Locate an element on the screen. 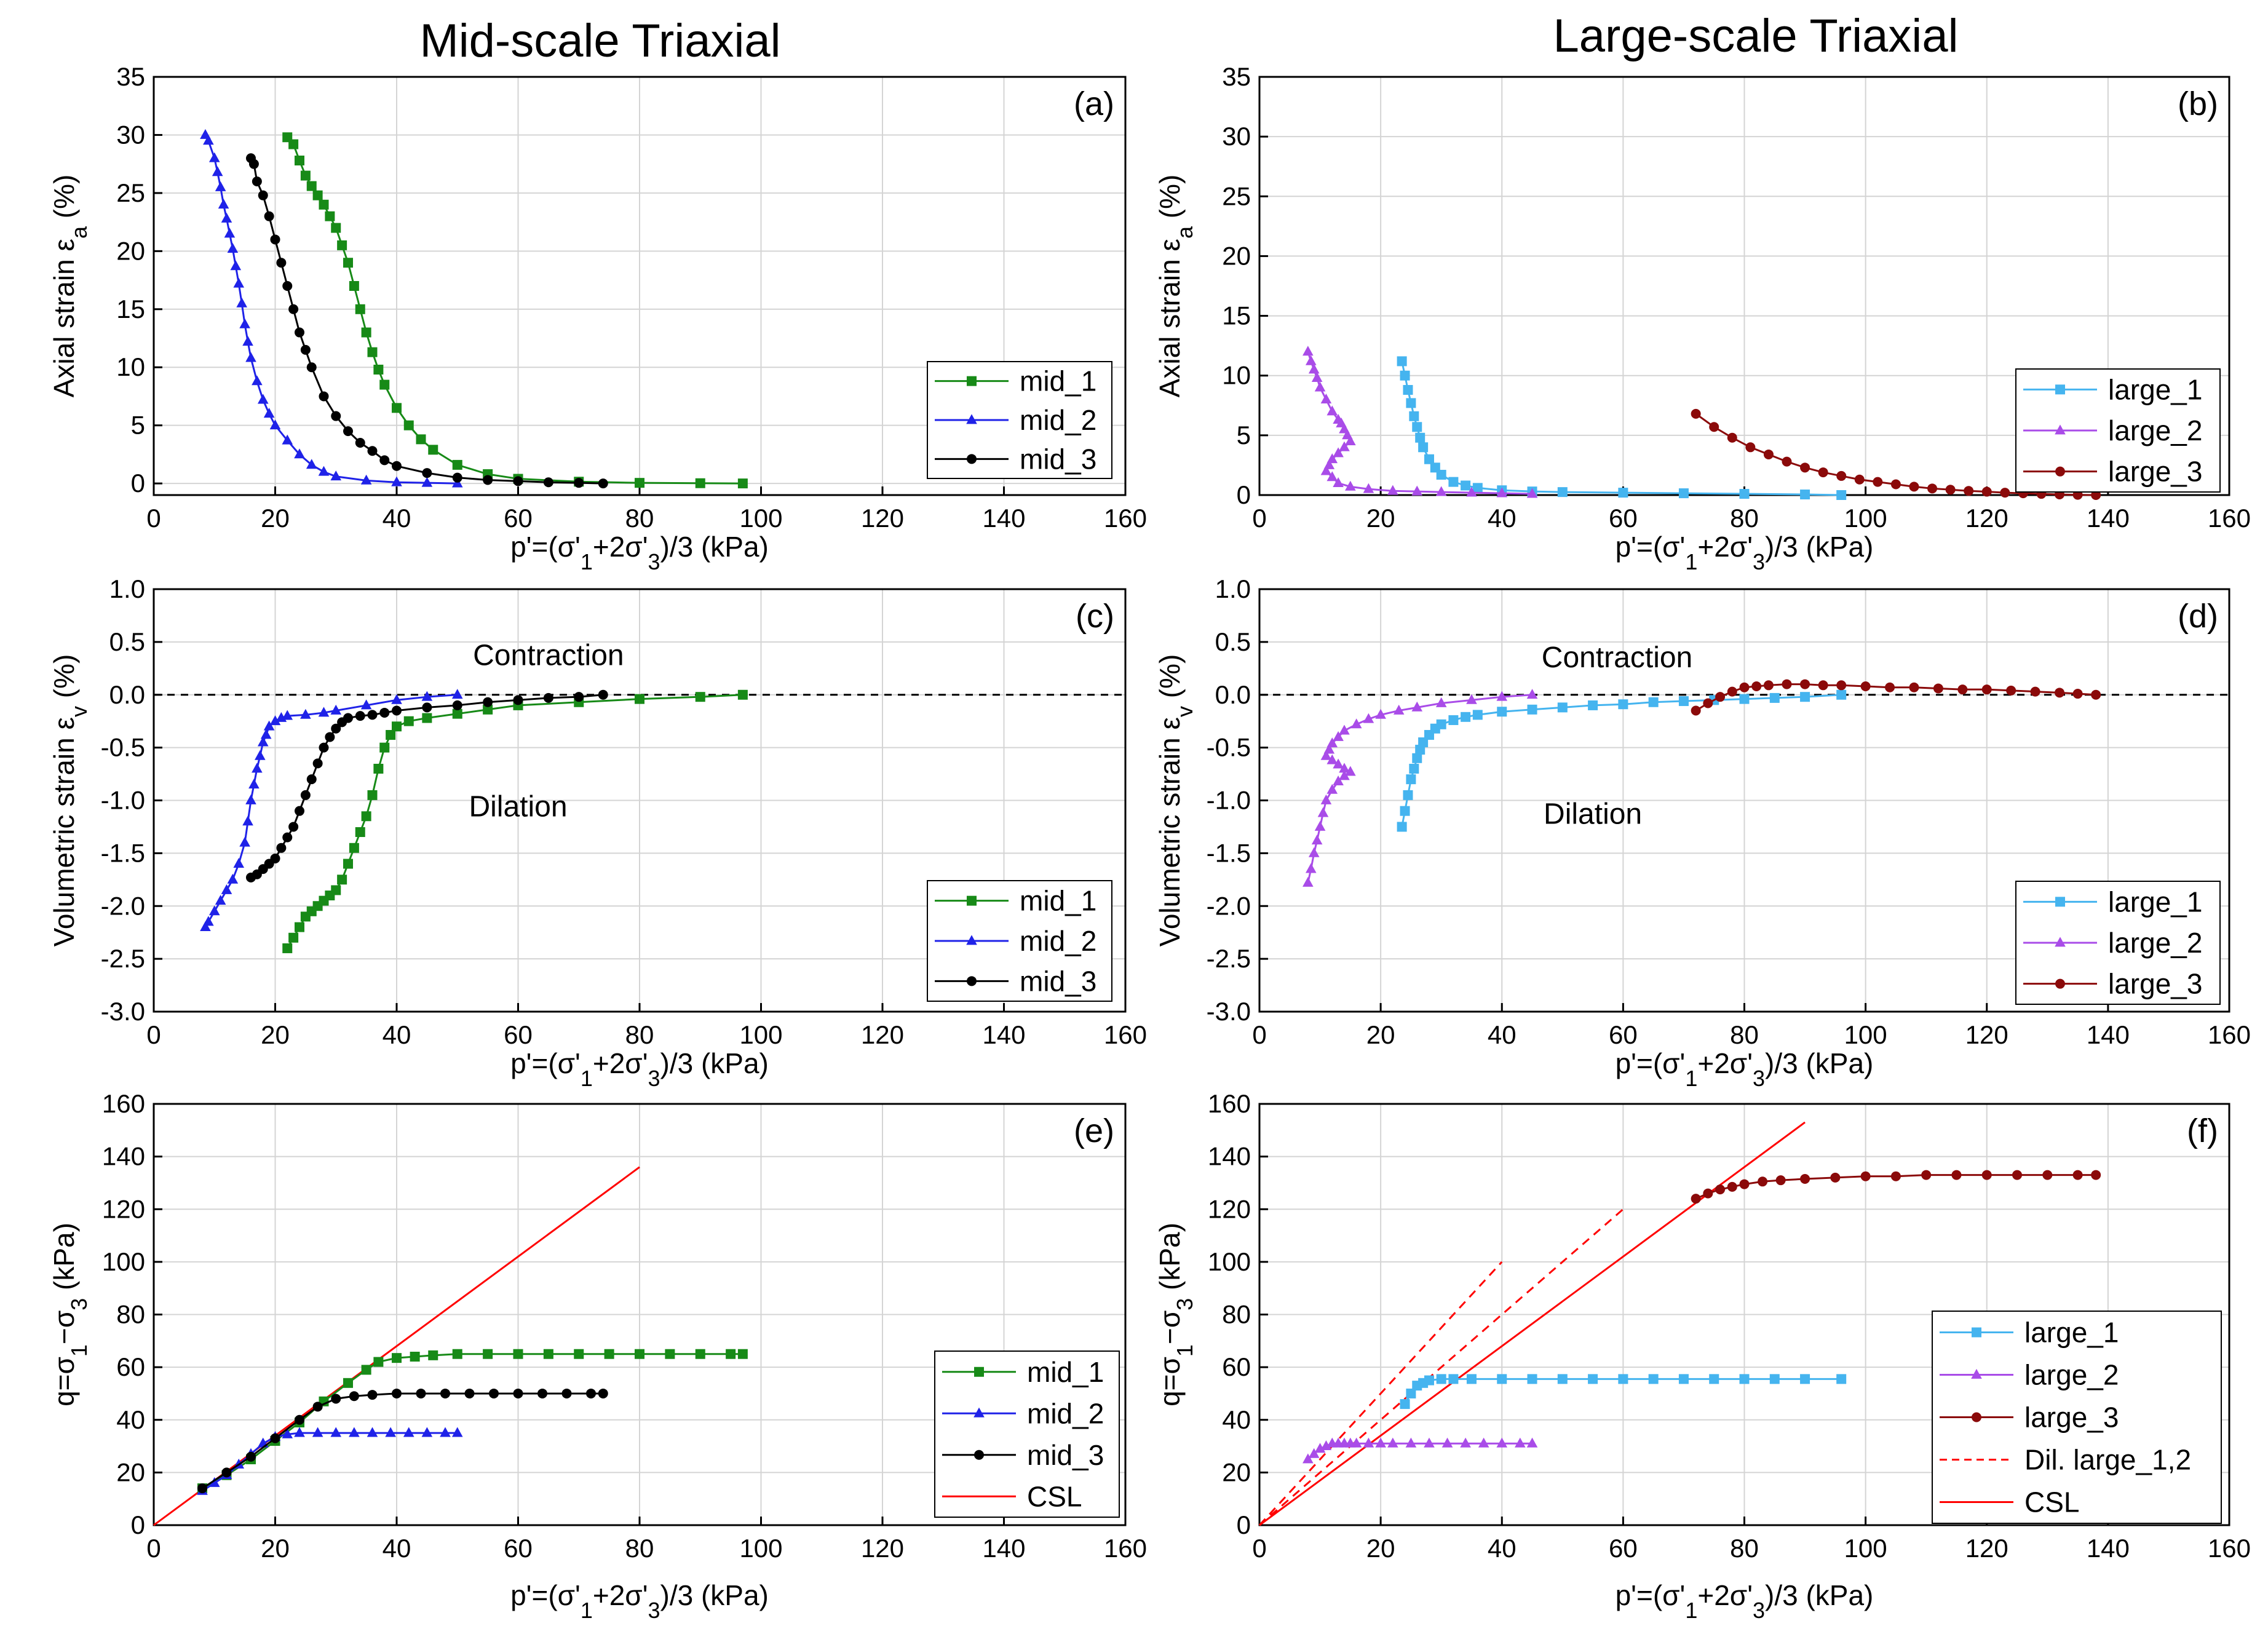 The image size is (2268, 1642). x-tick-label: 80 is located at coordinates (1744, 1549).